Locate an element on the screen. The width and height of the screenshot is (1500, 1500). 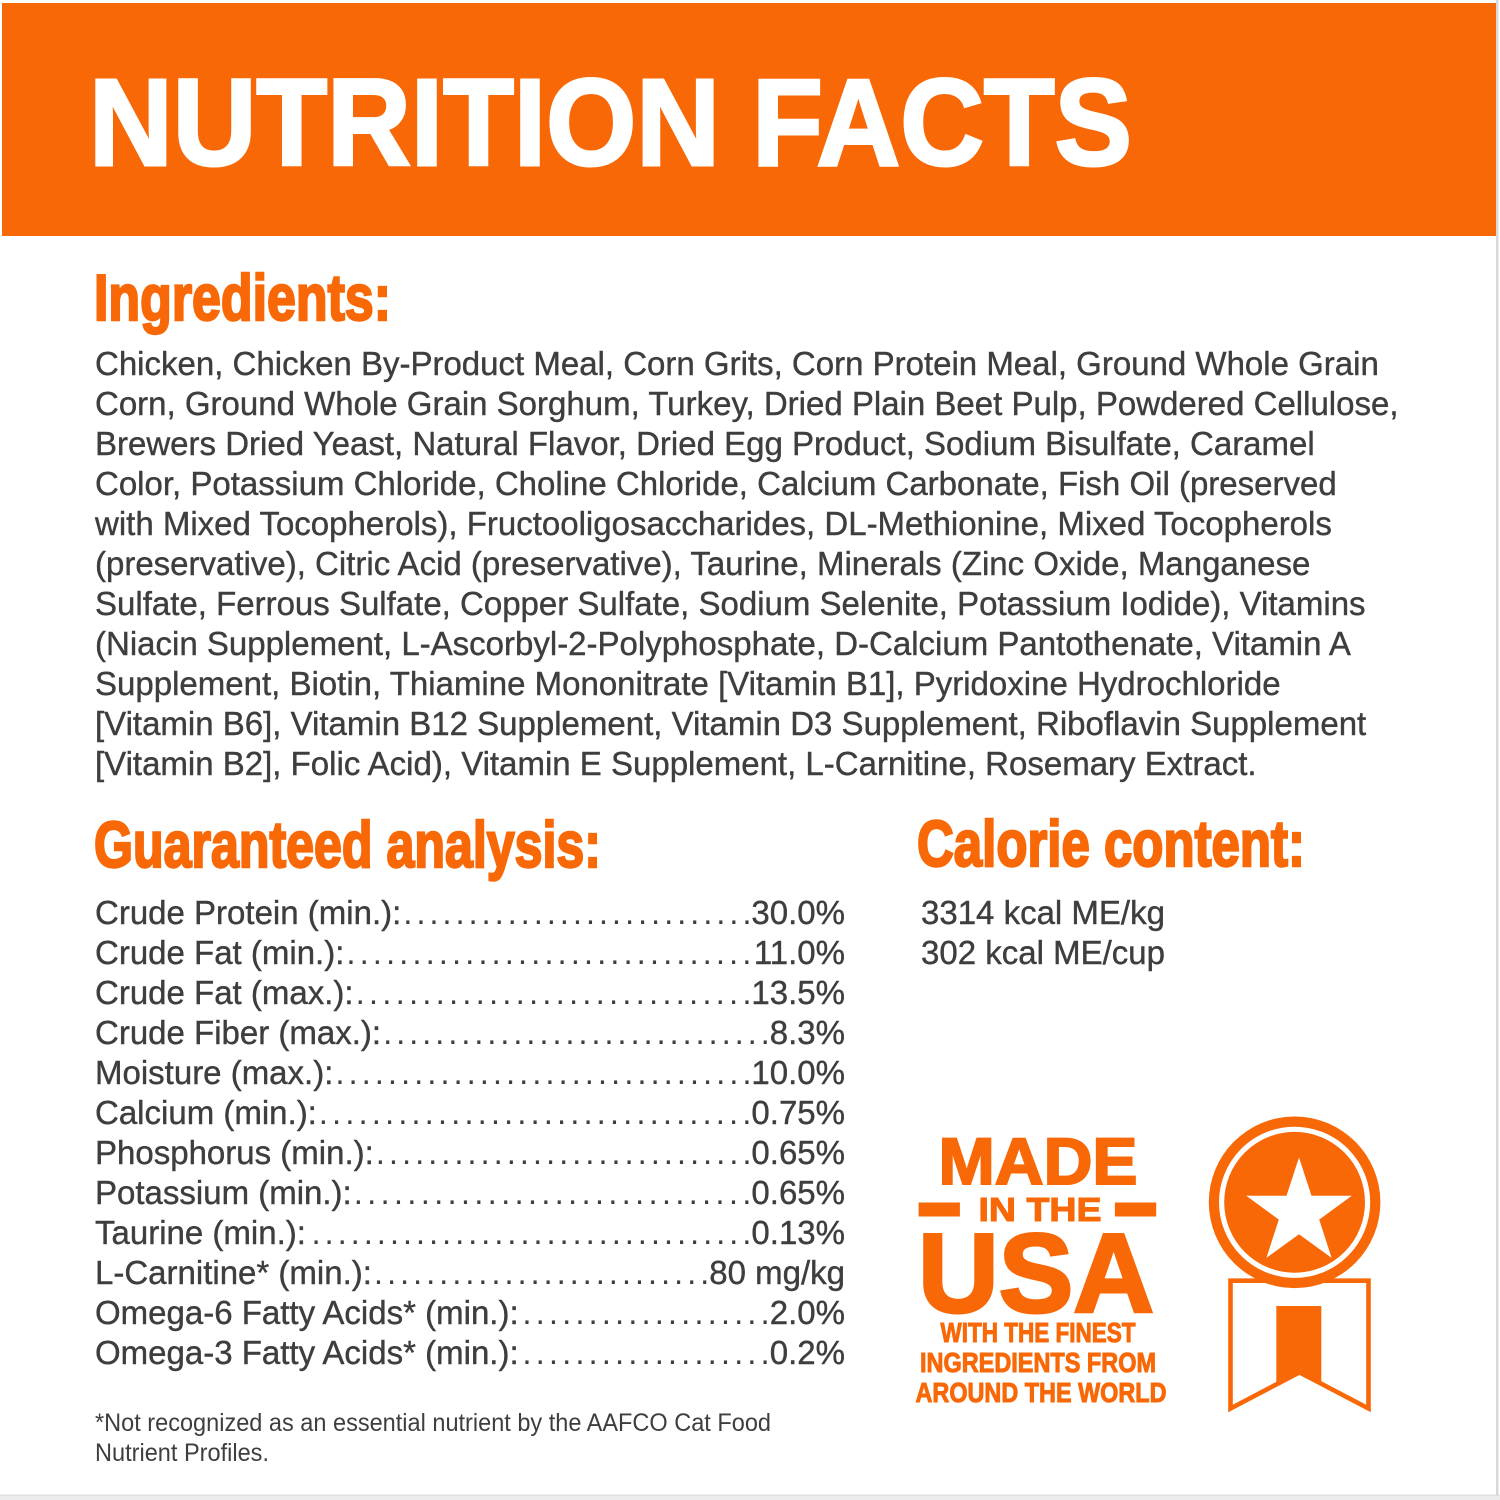
svg-text: MADE is located at coordinates (1038, 1161).